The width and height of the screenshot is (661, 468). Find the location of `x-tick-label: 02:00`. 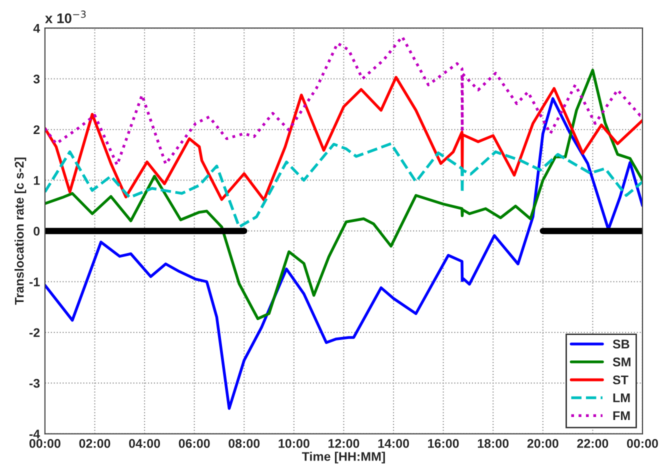

x-tick-label: 02:00 is located at coordinates (94, 443).